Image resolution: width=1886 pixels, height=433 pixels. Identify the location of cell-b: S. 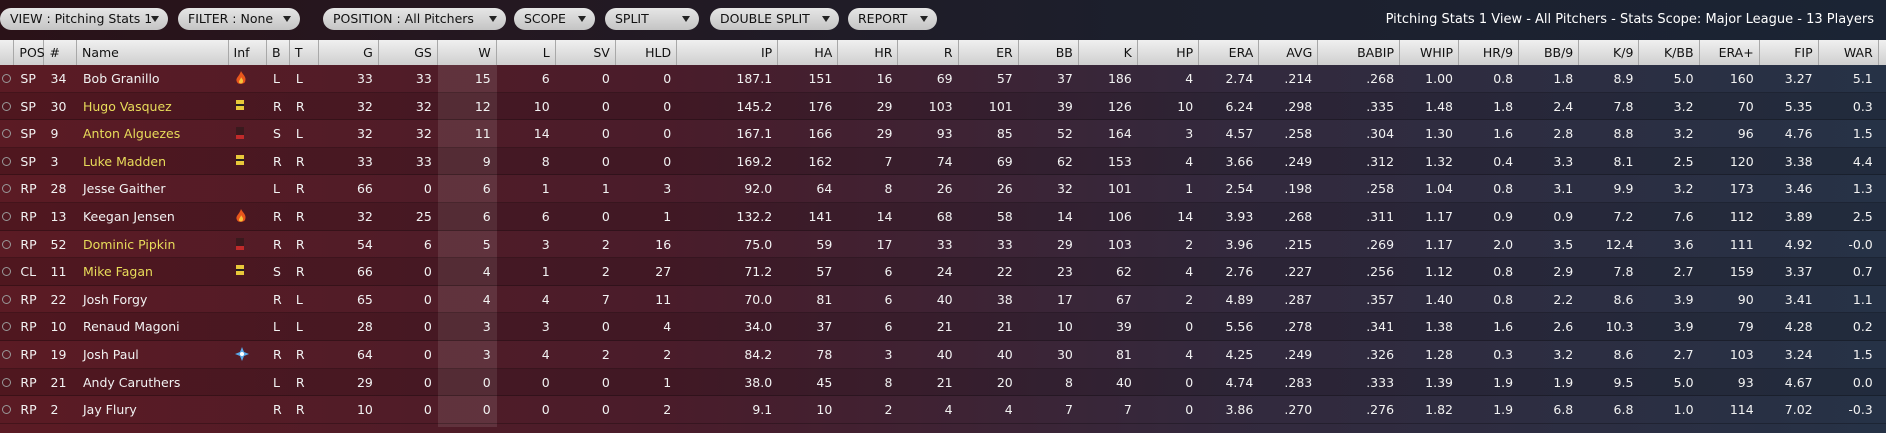
(277, 134).